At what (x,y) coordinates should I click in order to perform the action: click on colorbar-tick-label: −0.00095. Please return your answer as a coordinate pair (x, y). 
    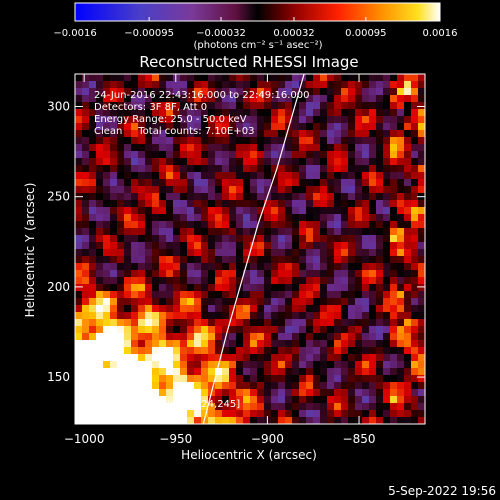
    Looking at the image, I should click on (149, 33).